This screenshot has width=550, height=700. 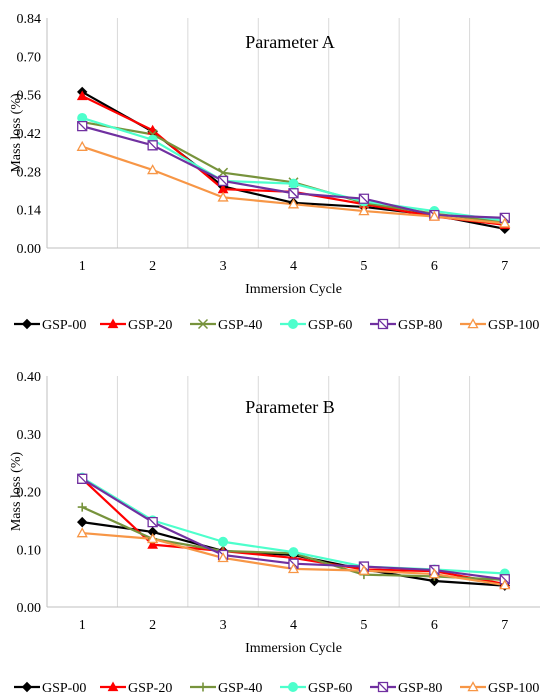 I want to click on chart-title: Parameter A, so click(x=289, y=42).